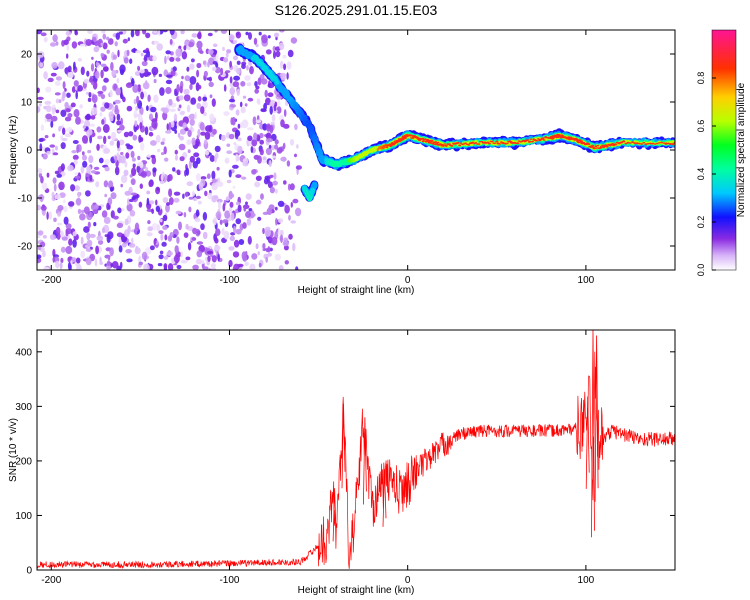 The height and width of the screenshot is (600, 750). I want to click on snr-x-tick-label: 0, so click(408, 580).